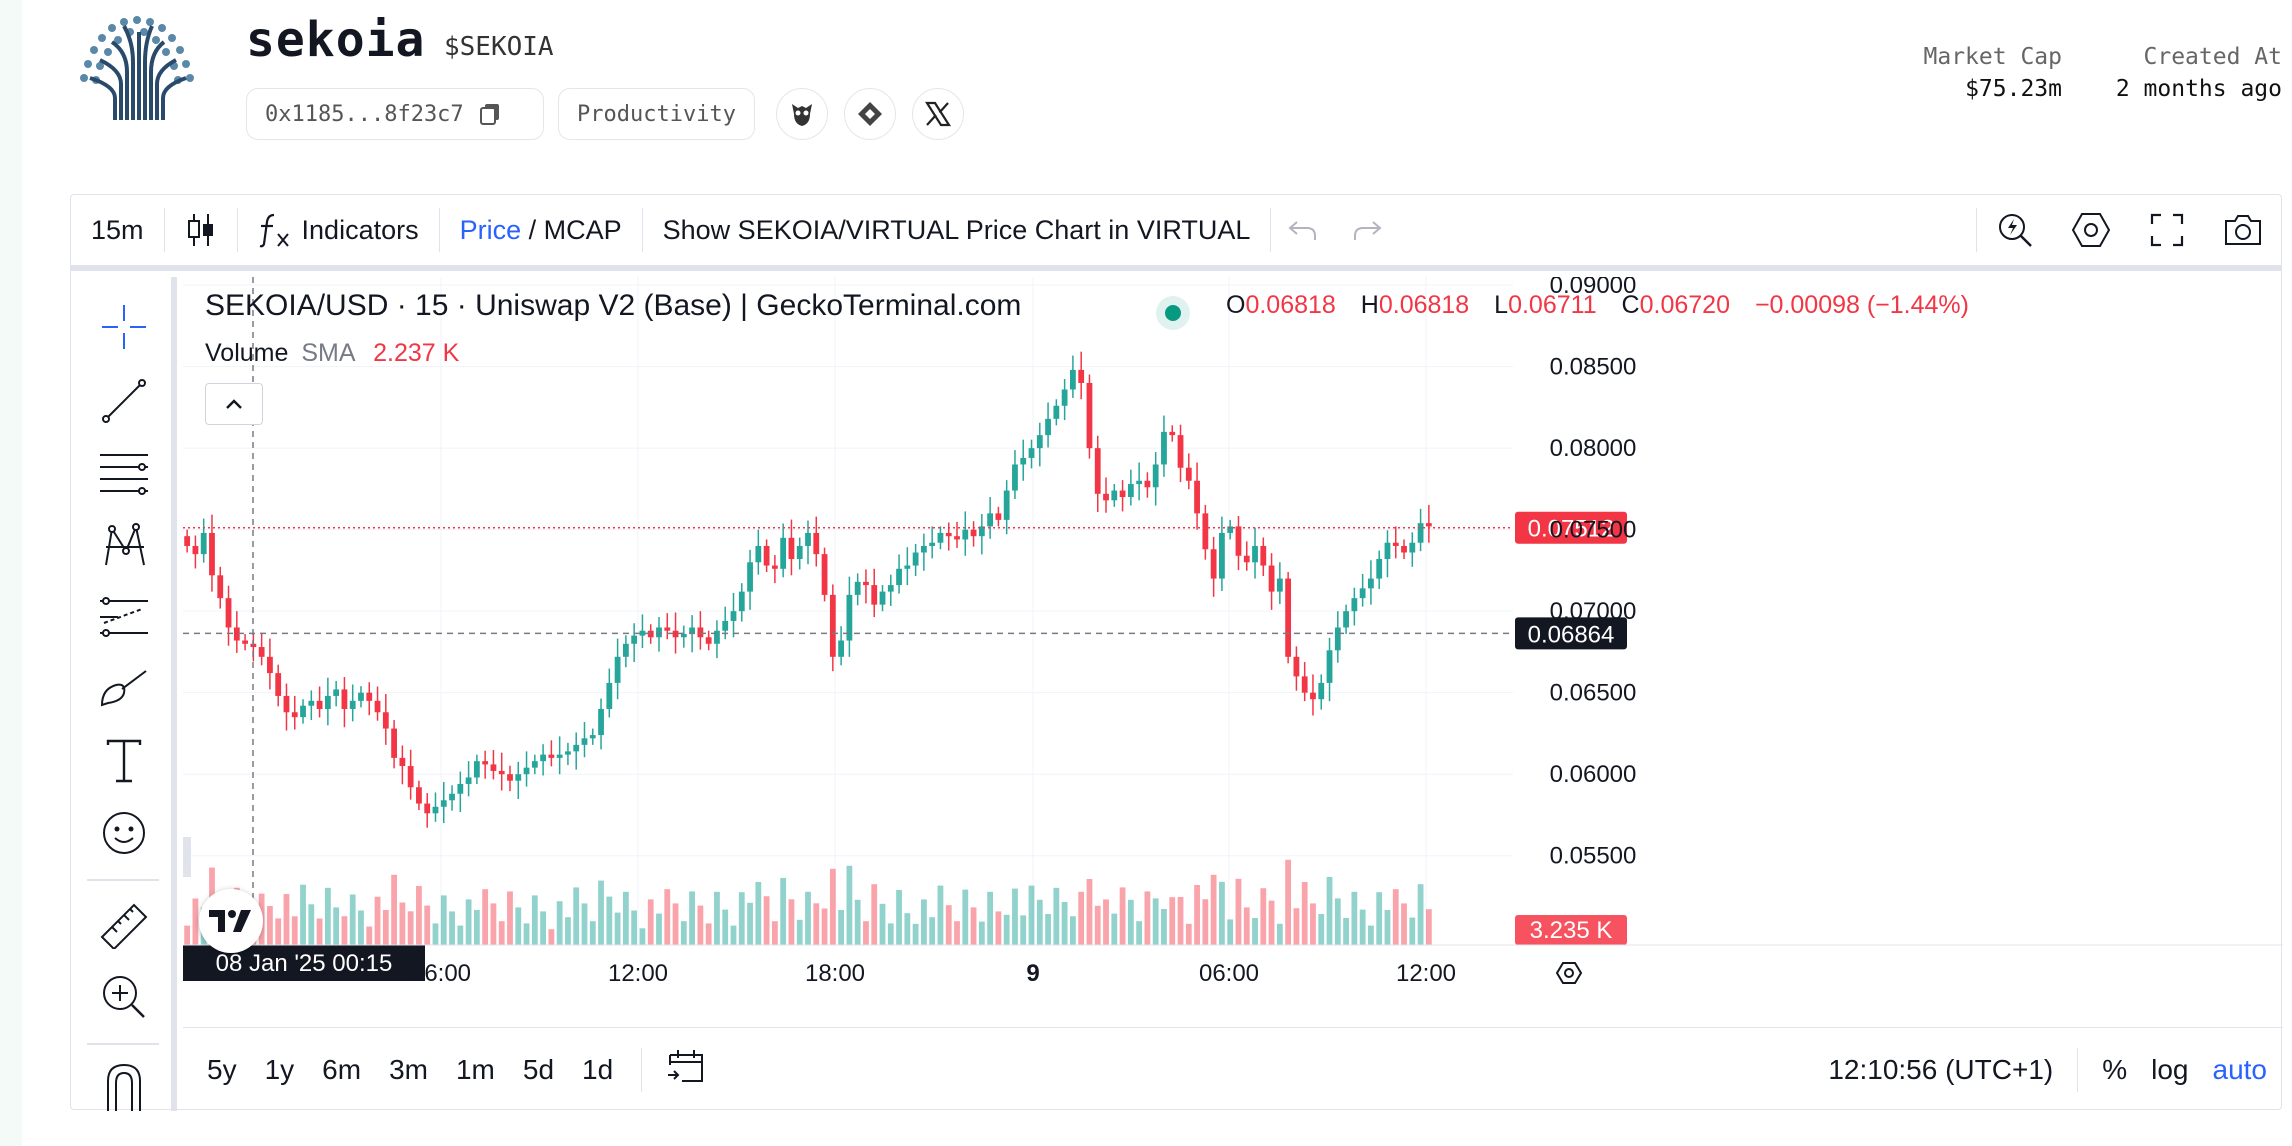 This screenshot has width=2292, height=1146. What do you see at coordinates (124, 1084) in the screenshot?
I see `magnet-tool` at bounding box center [124, 1084].